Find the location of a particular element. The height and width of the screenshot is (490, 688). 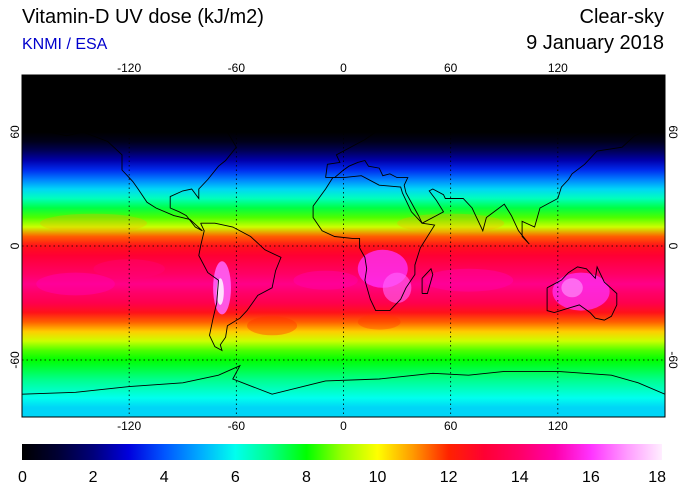

greenland-coastline is located at coordinates (263, 110).